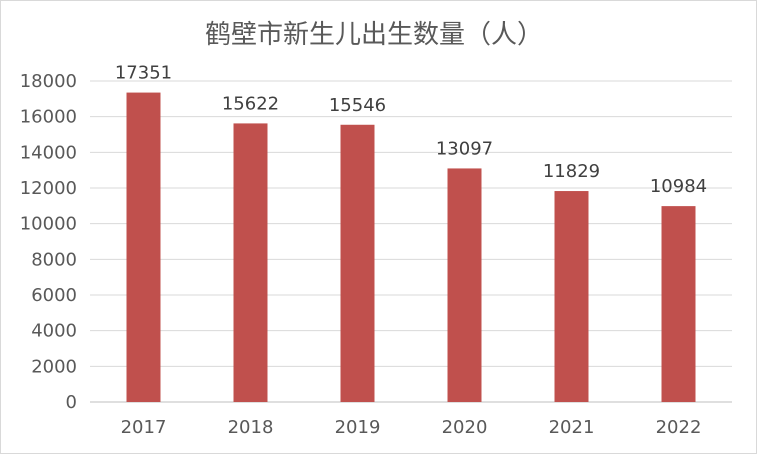 Image resolution: width=757 pixels, height=454 pixels. I want to click on y-tick-label: 12000, so click(48, 188).